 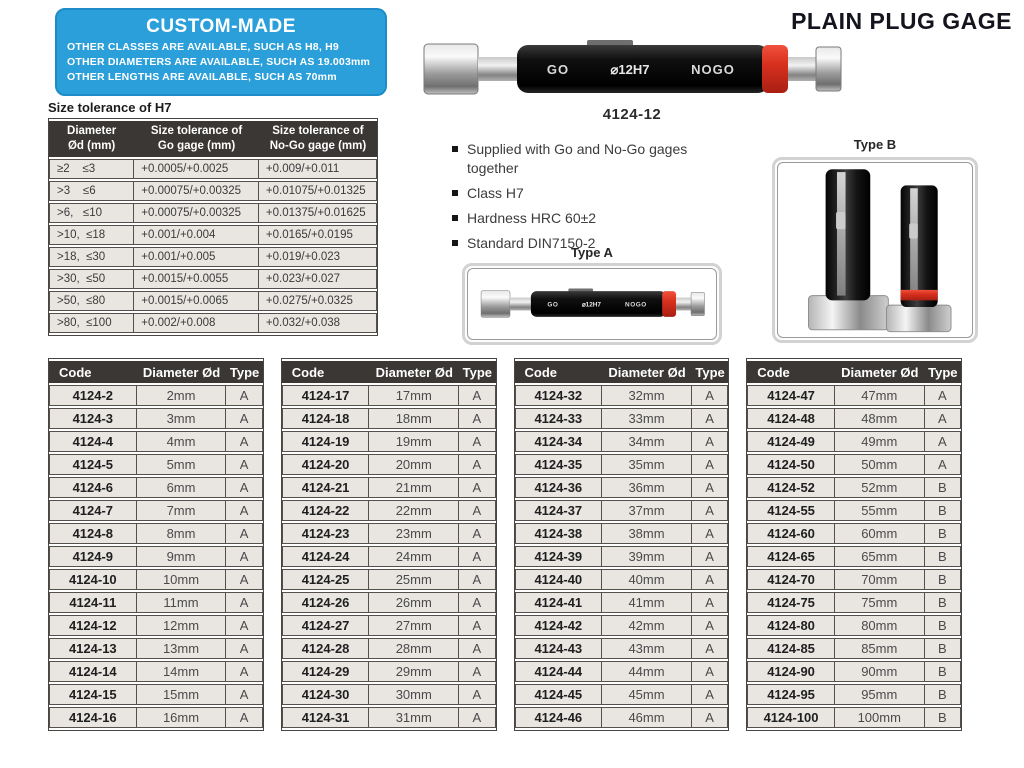 I want to click on table-cell: 14mm, so click(x=181, y=671).